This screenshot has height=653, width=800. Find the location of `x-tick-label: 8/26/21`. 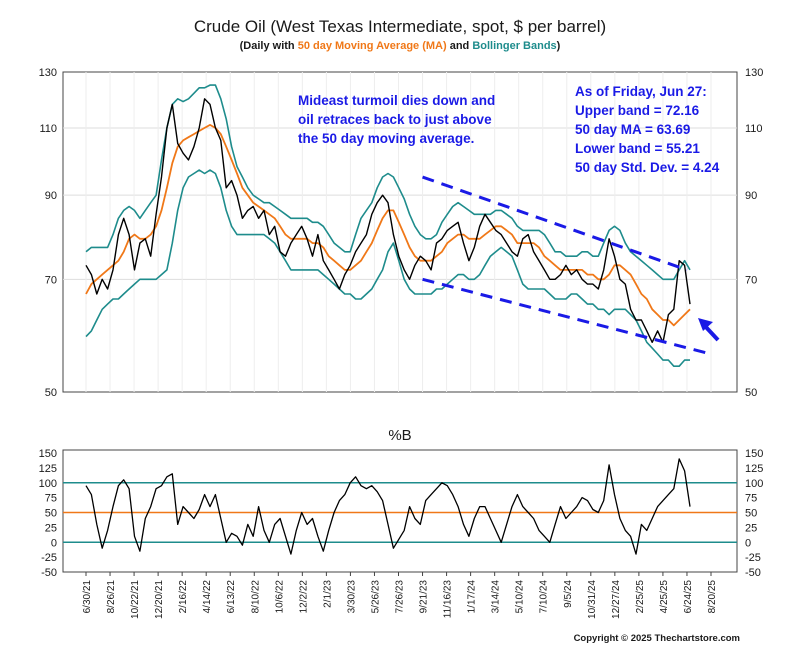

x-tick-label: 8/26/21 is located at coordinates (111, 597).